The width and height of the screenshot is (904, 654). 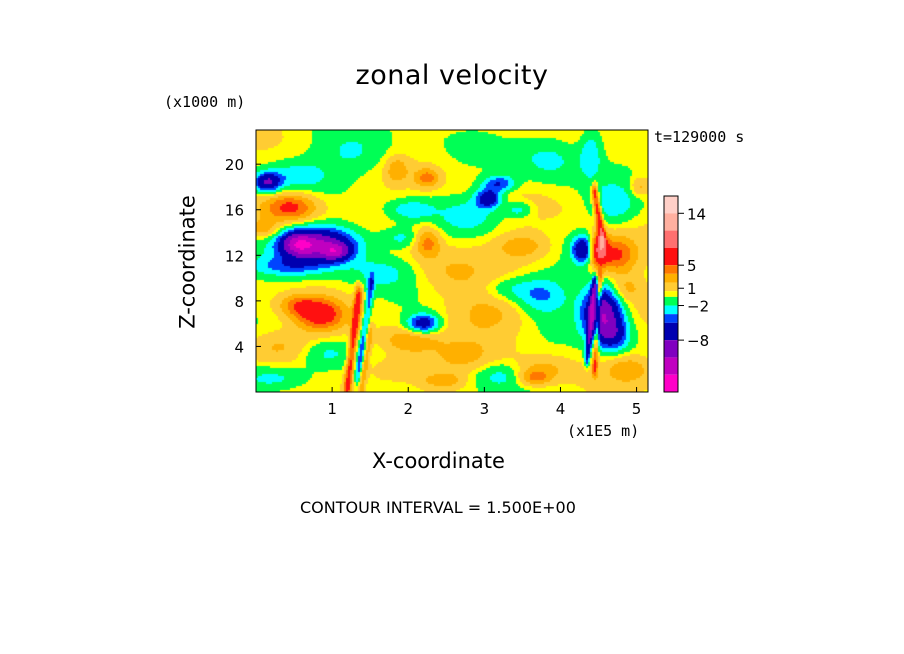 I want to click on contour-interval-label: CONTOUR INTERVAL = 1.500E+00, so click(x=438, y=507).